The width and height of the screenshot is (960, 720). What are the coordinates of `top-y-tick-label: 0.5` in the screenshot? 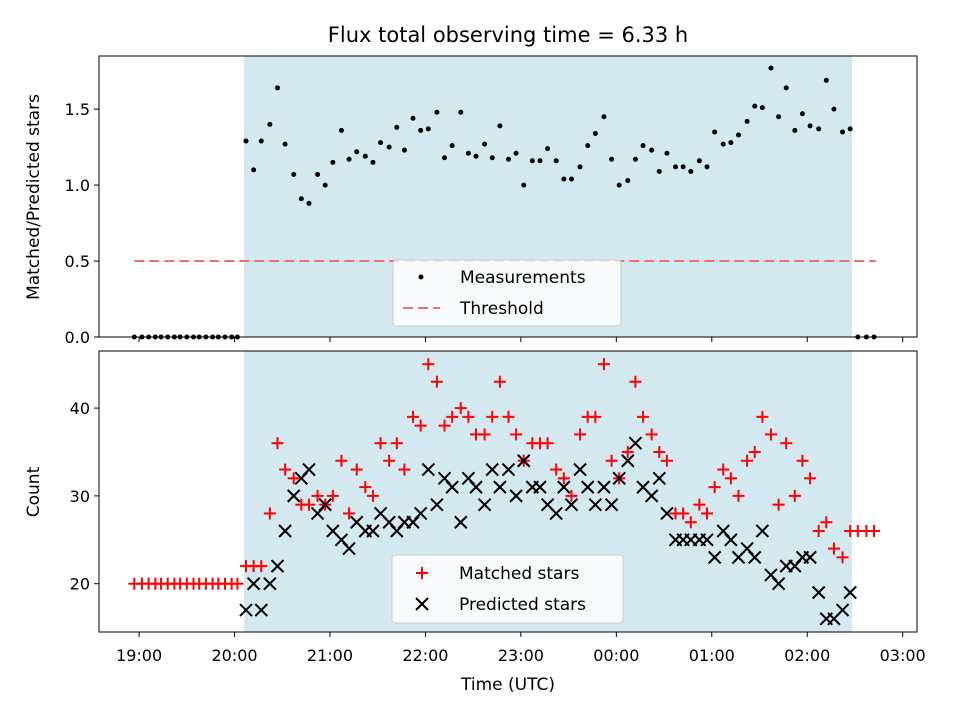 It's located at (77, 261).